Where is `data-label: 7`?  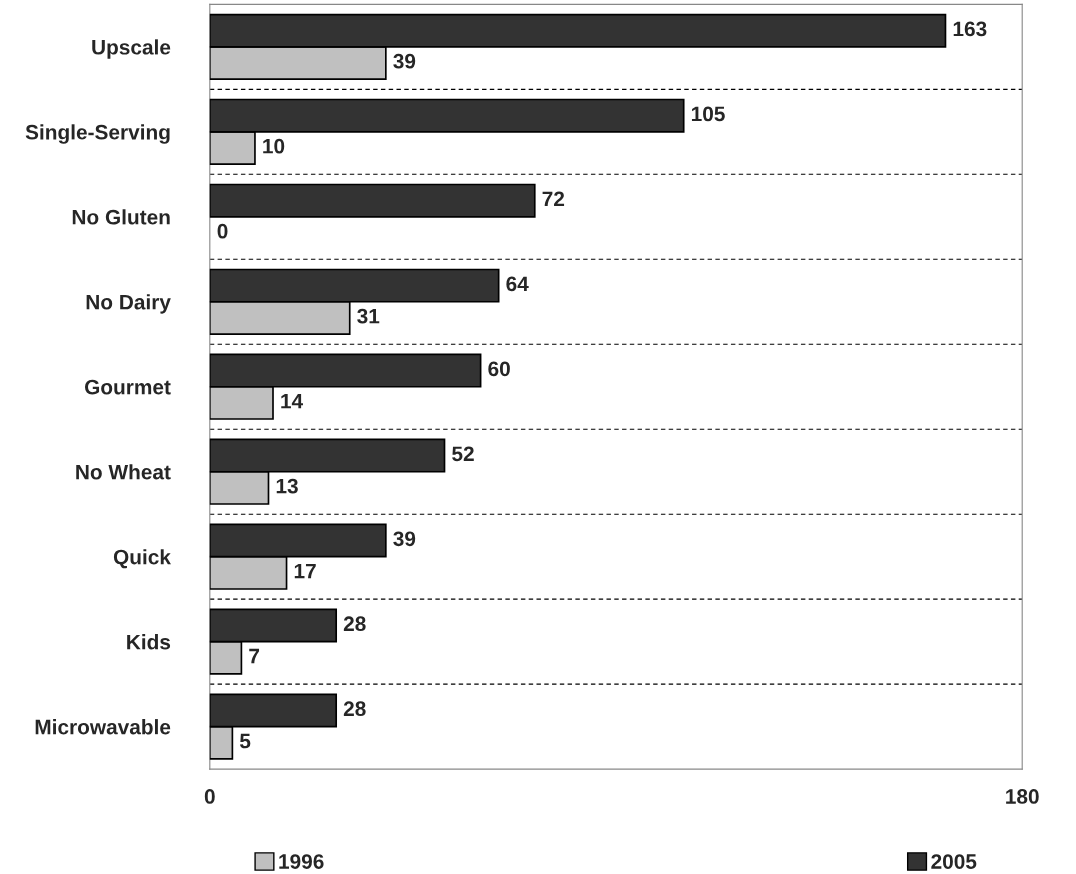
data-label: 7 is located at coordinates (254, 656).